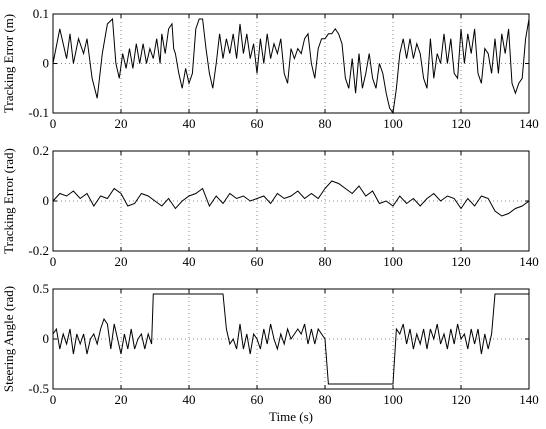  What do you see at coordinates (38, 388) in the screenshot?
I see `y-tick-label: -0.5` at bounding box center [38, 388].